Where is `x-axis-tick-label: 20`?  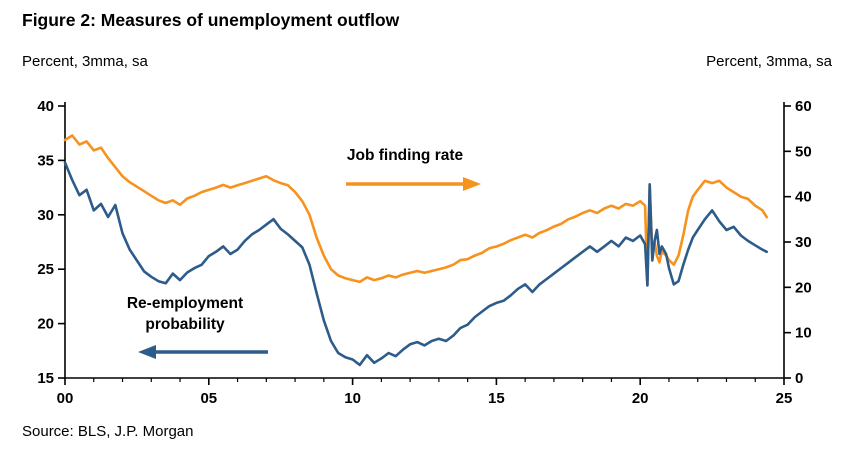 x-axis-tick-label: 20 is located at coordinates (640, 398).